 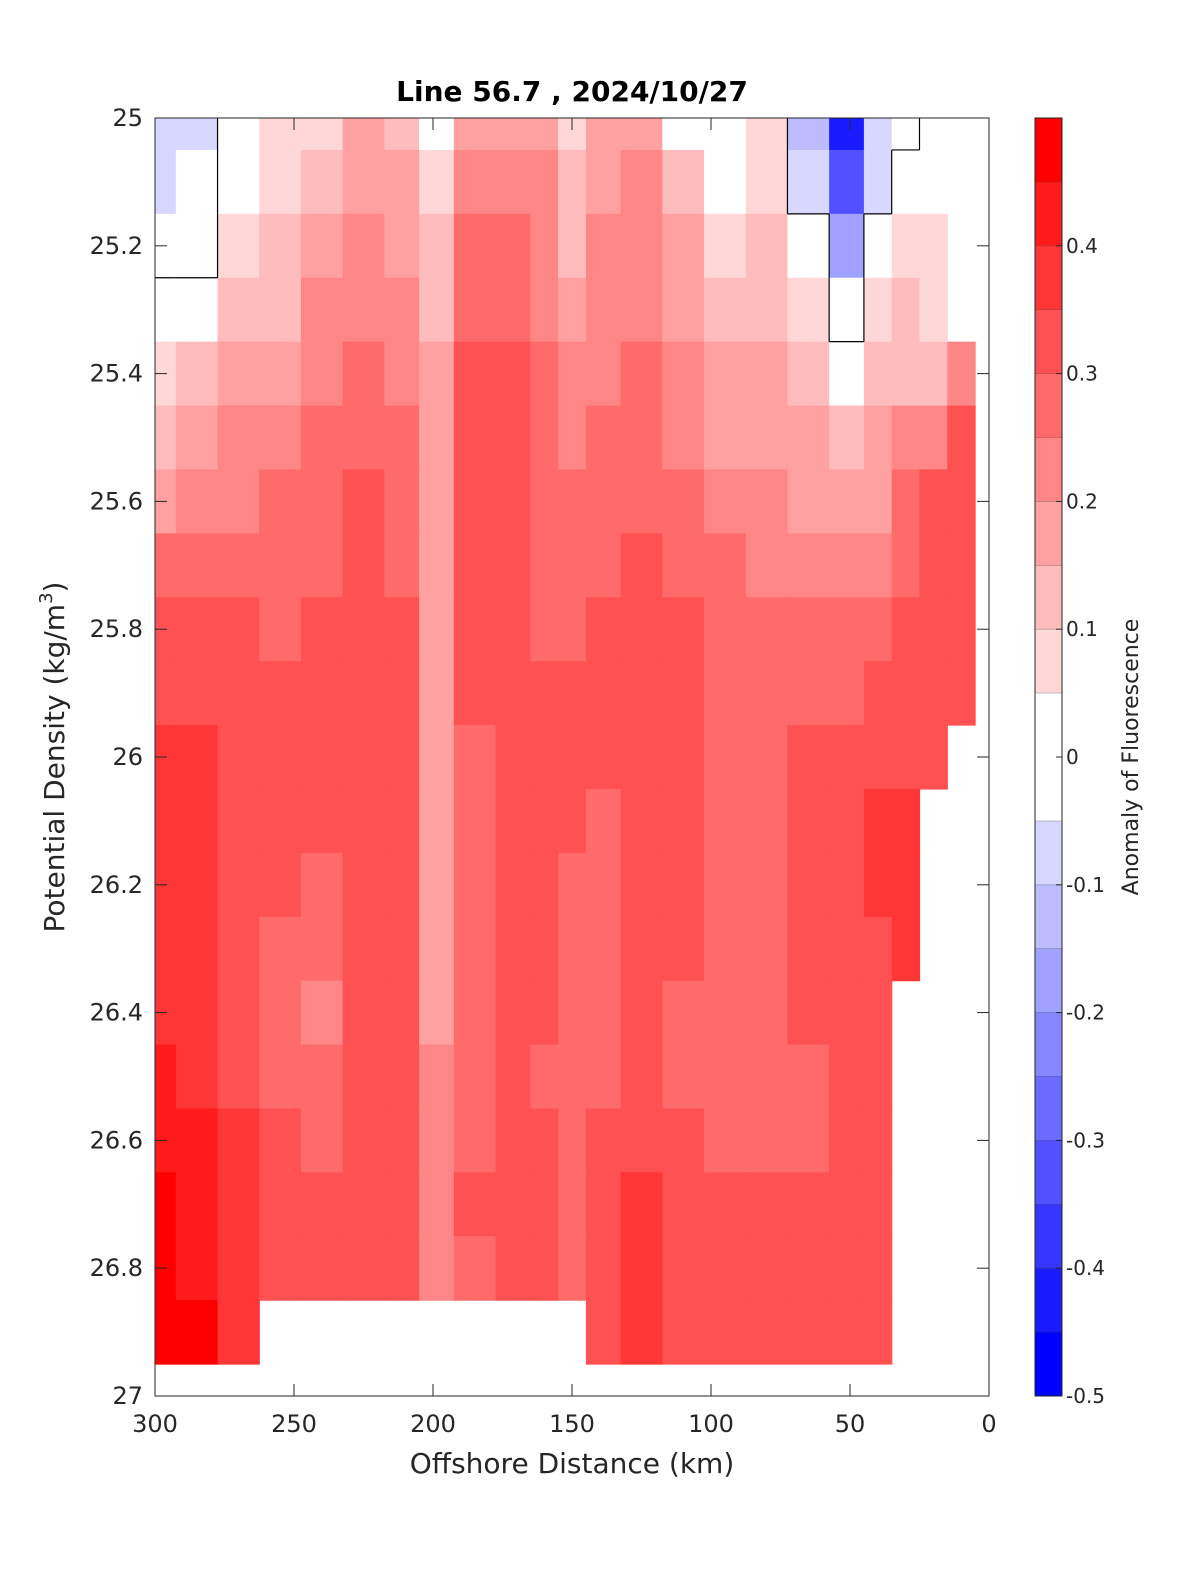 I want to click on colorbar-ticks: 0.4 0.3 0.2 0.1 0 -0.1 -0.2 -0.3 -0.4 -0.5, so click(x=1080, y=821).